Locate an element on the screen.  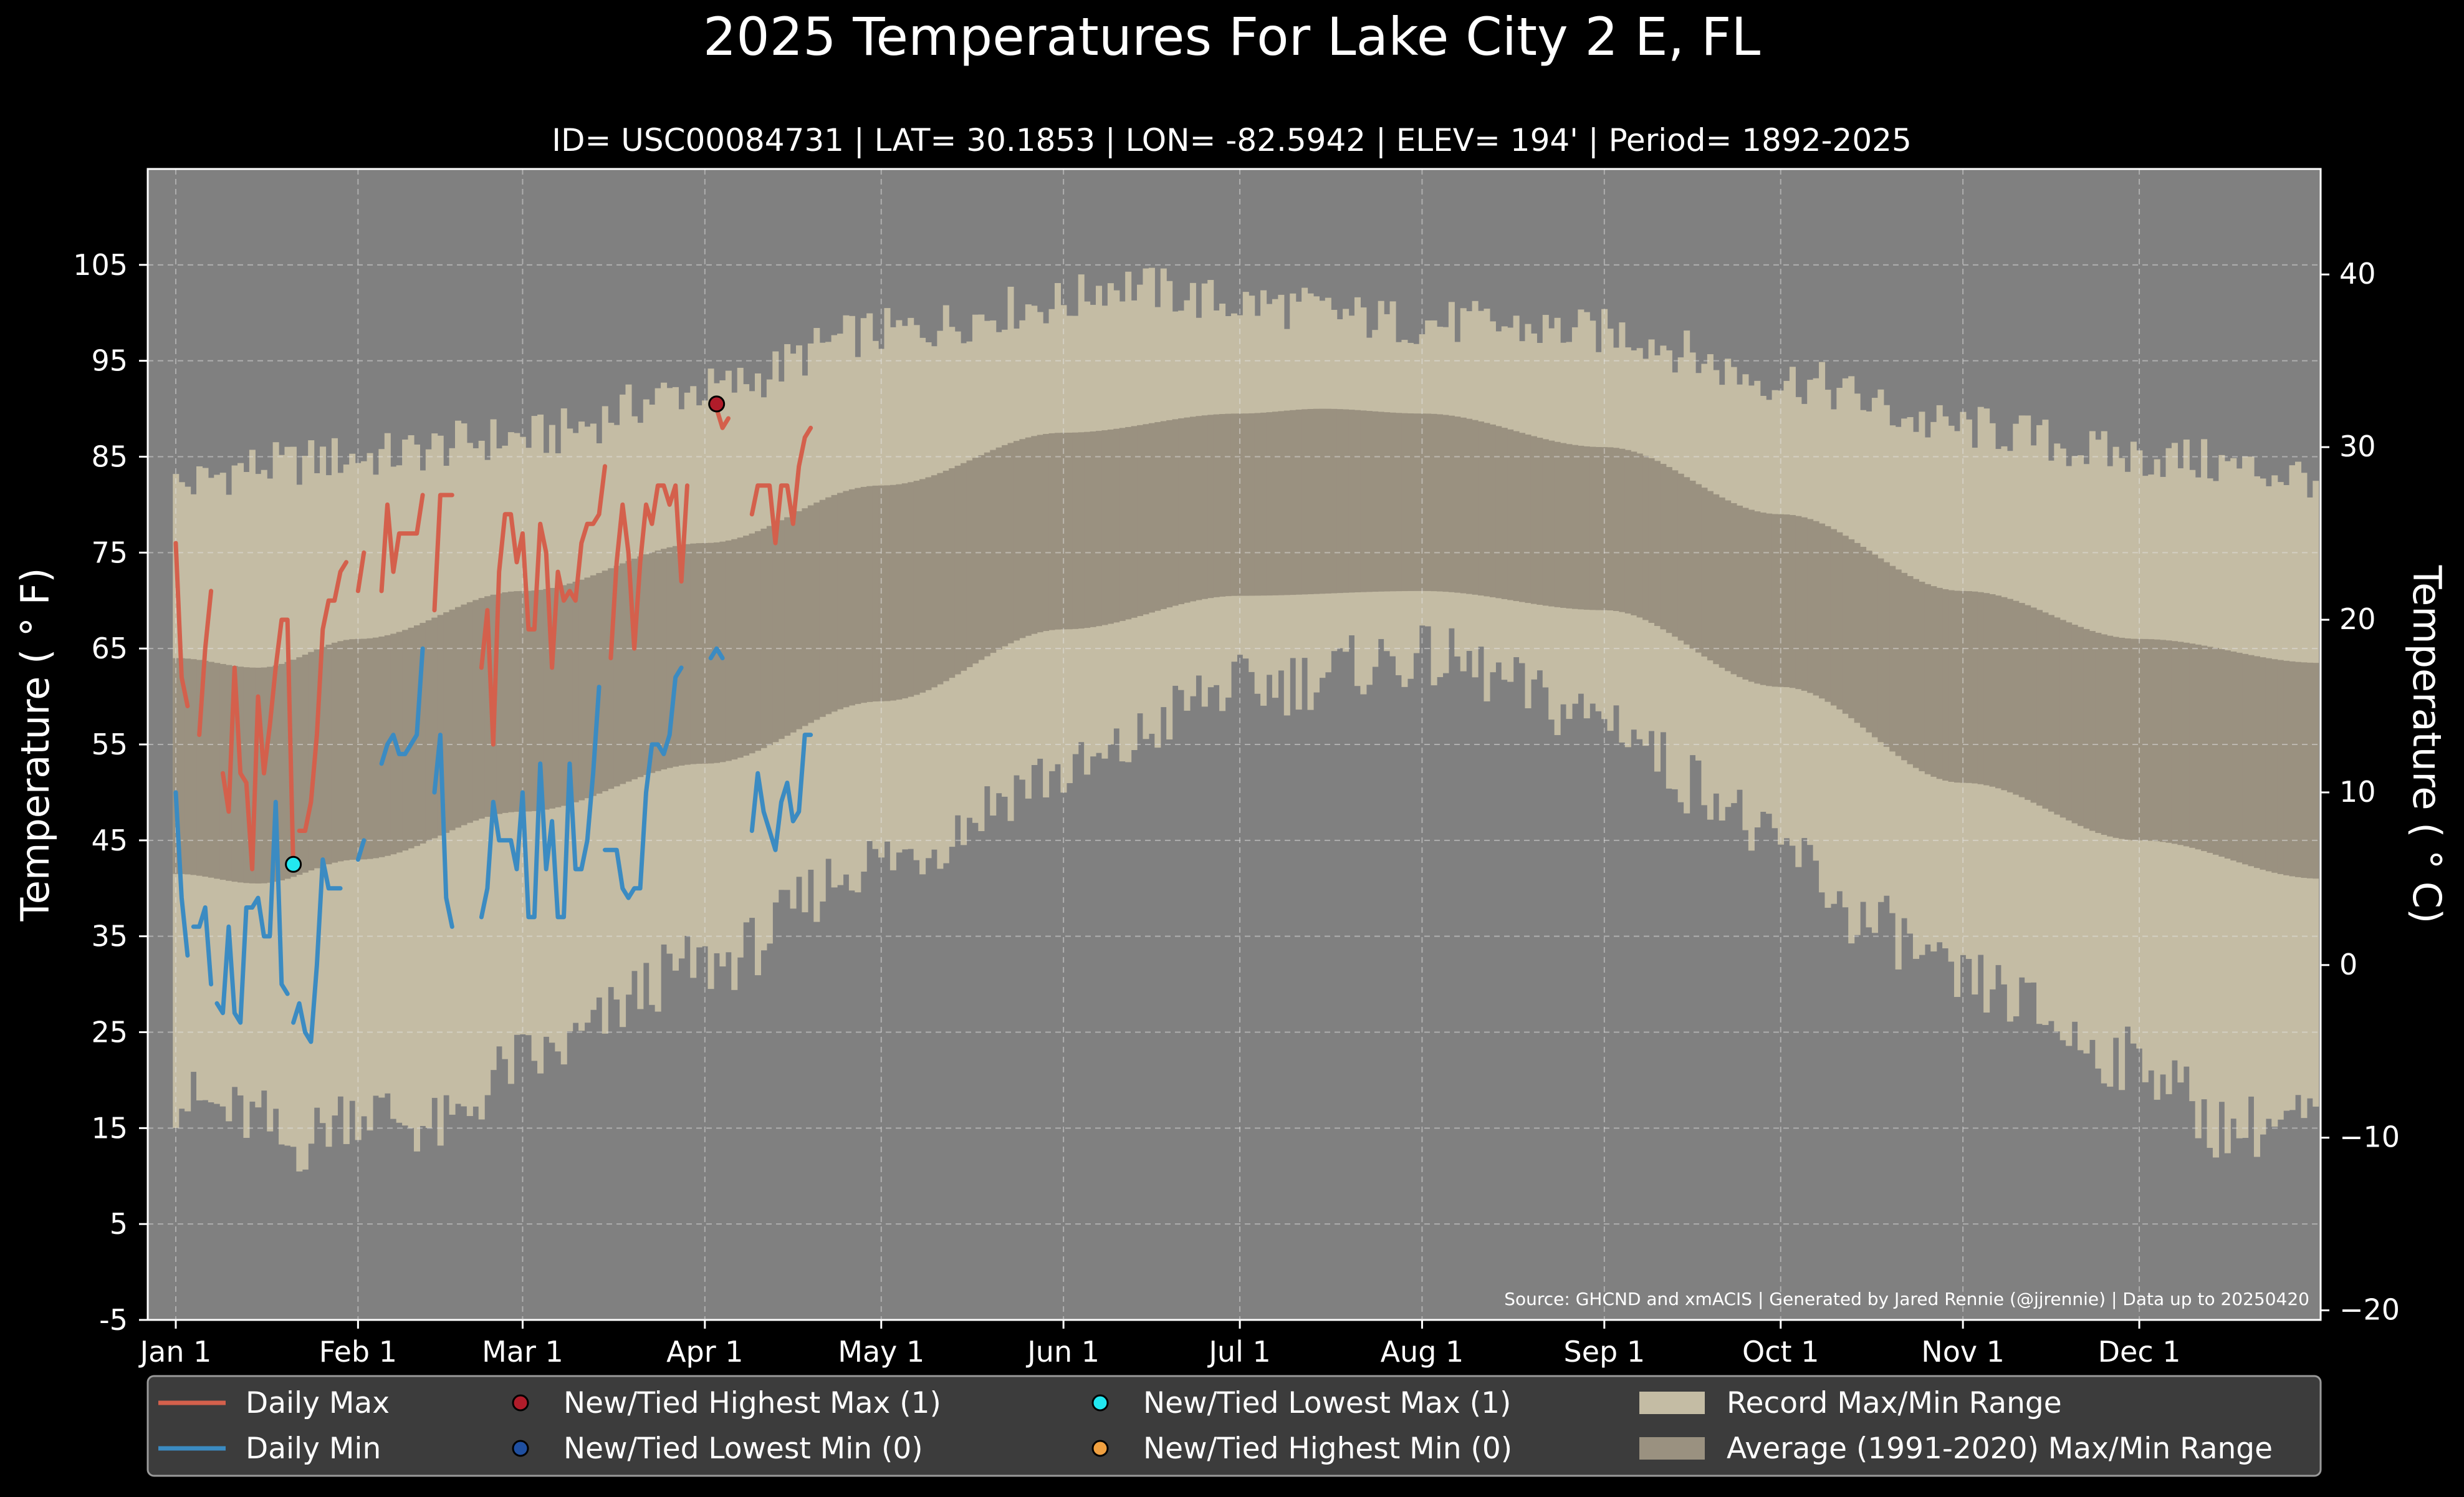
legend-item: Daily Max is located at coordinates (274, 1403).